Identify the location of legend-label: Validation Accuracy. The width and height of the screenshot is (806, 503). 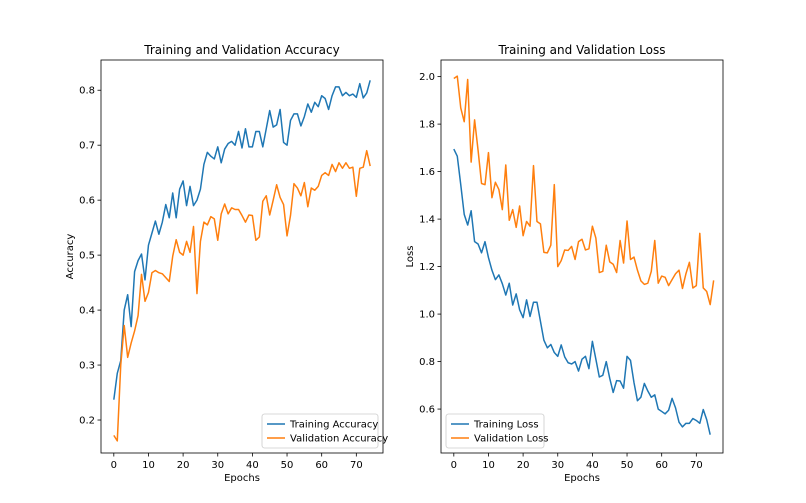
(339, 439).